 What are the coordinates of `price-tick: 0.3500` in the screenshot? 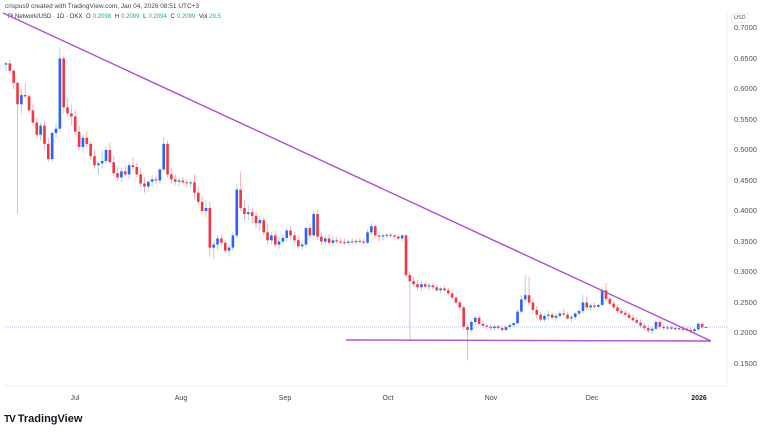 It's located at (745, 241).